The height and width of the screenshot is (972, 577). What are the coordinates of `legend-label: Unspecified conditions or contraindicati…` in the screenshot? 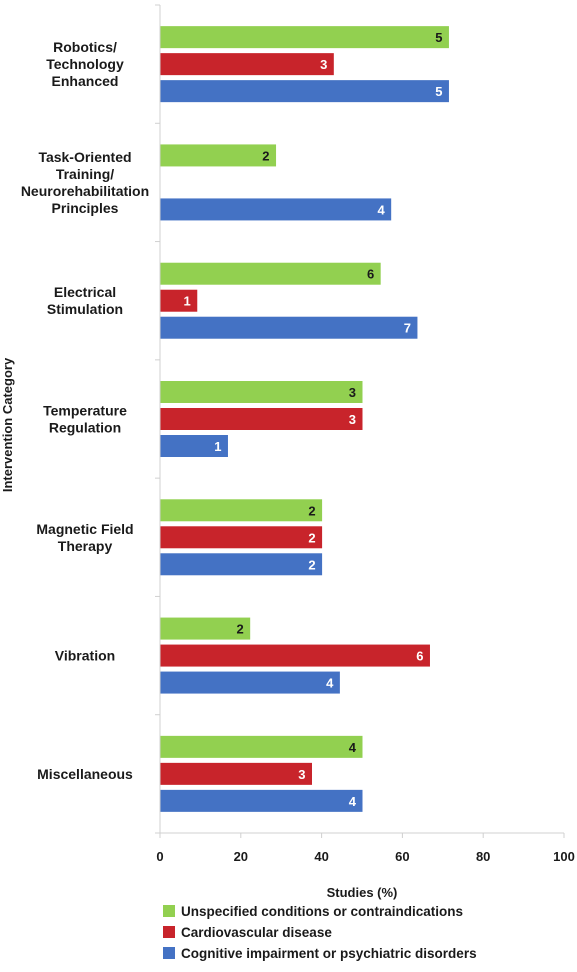 It's located at (322, 911).